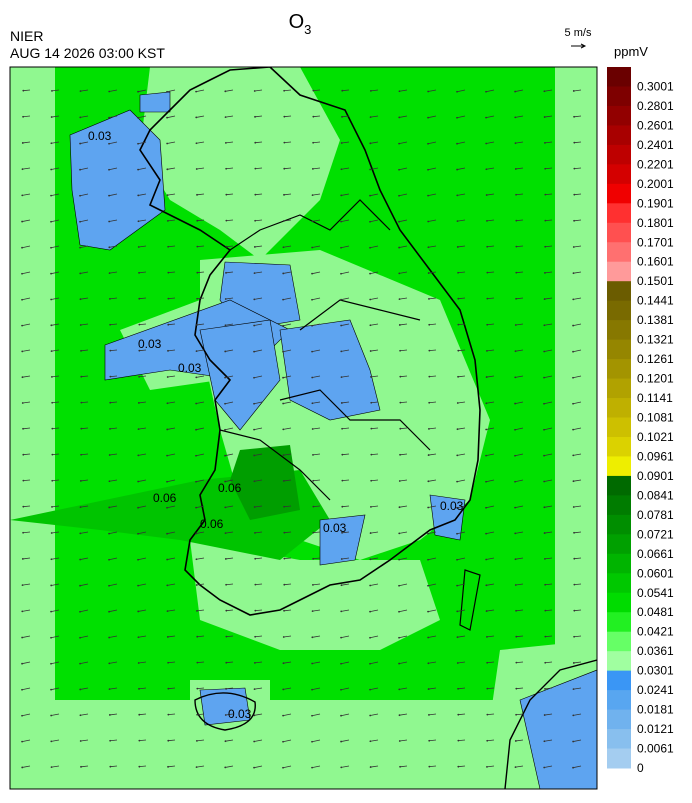  I want to click on contour-label: 0.03, so click(240, 714).